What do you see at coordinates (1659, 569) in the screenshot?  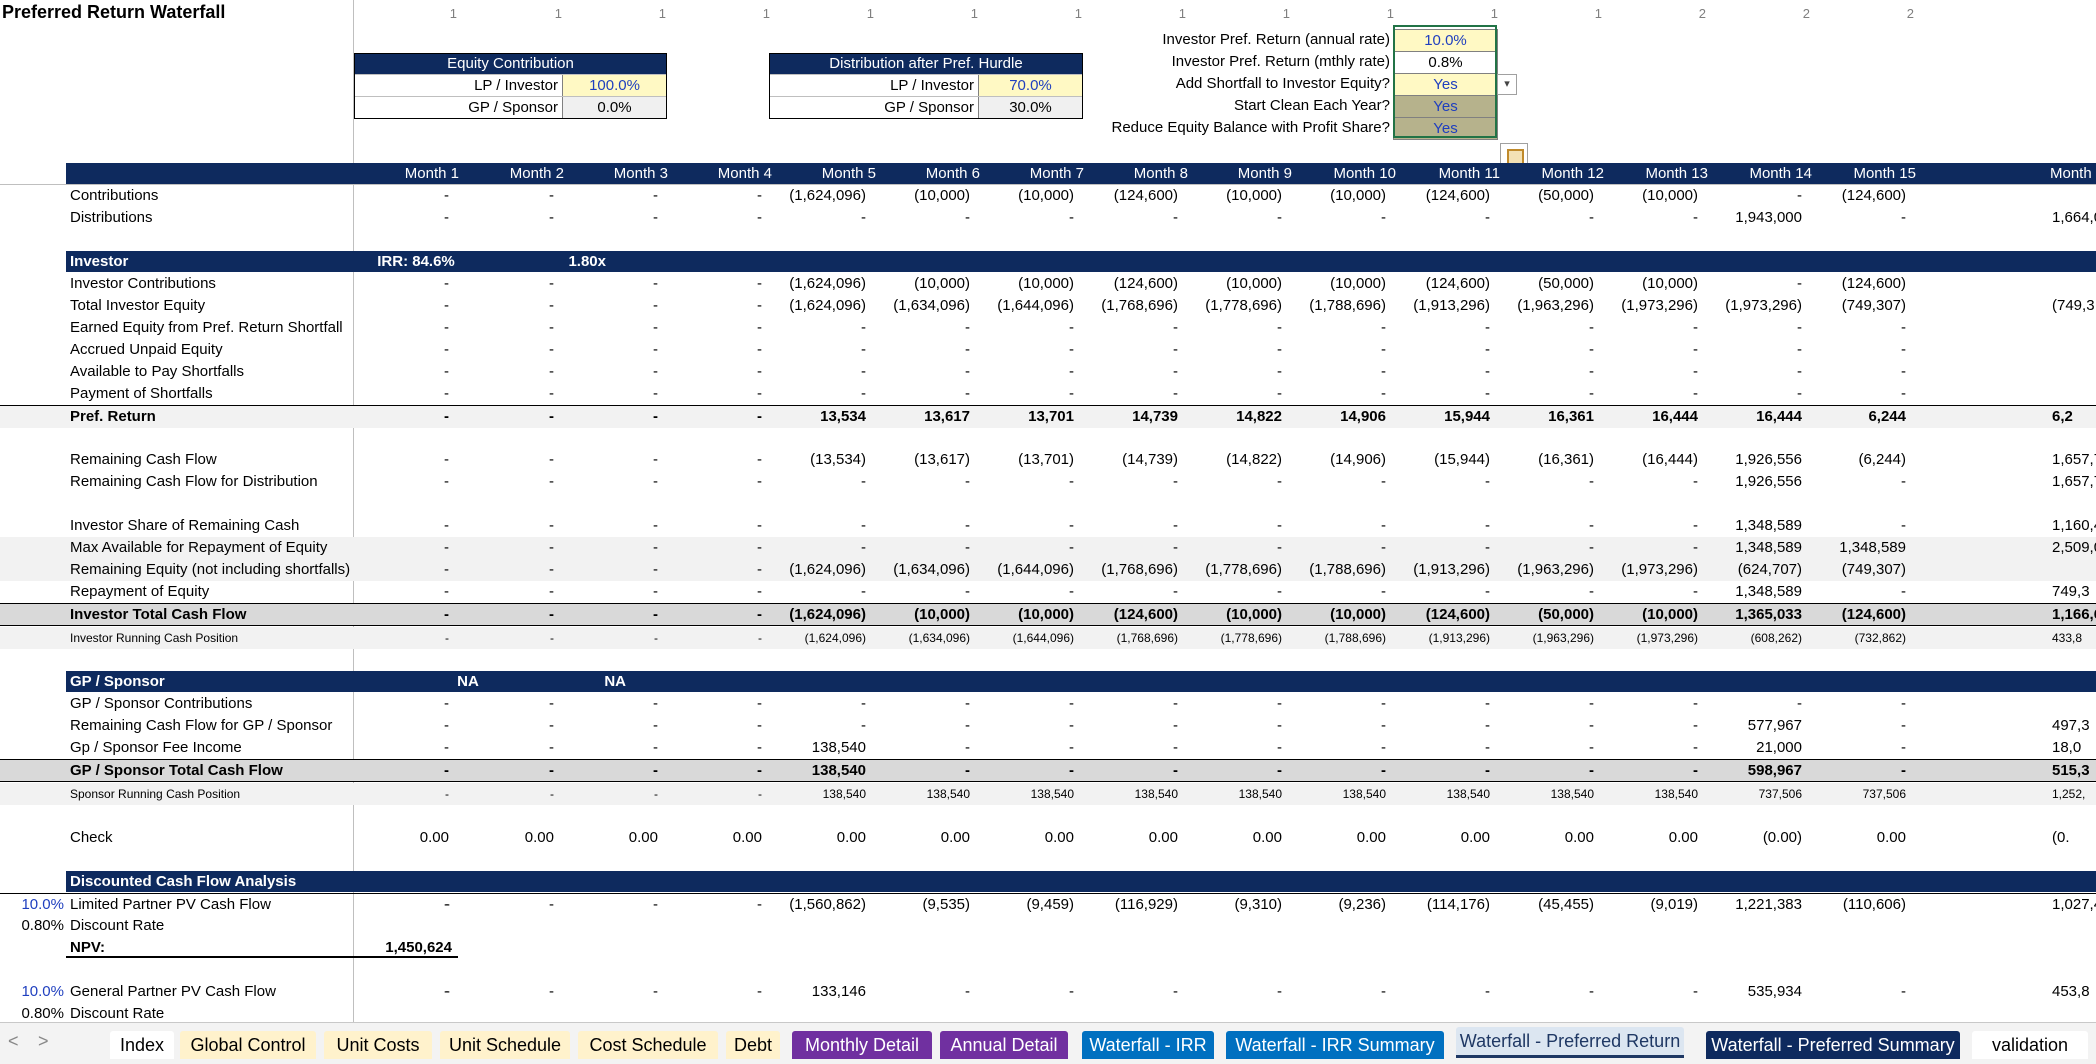 I see `table-cell: (1,973,296)` at bounding box center [1659, 569].